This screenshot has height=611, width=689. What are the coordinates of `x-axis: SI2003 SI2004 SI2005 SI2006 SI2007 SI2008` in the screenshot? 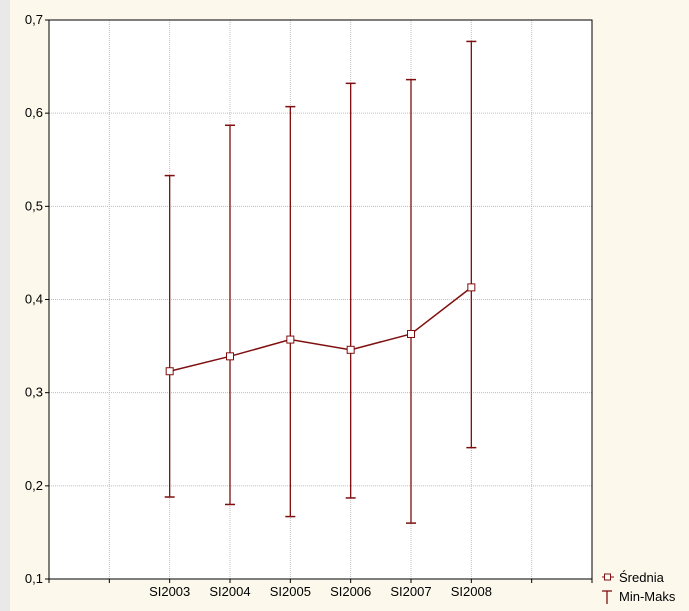 It's located at (320, 589).